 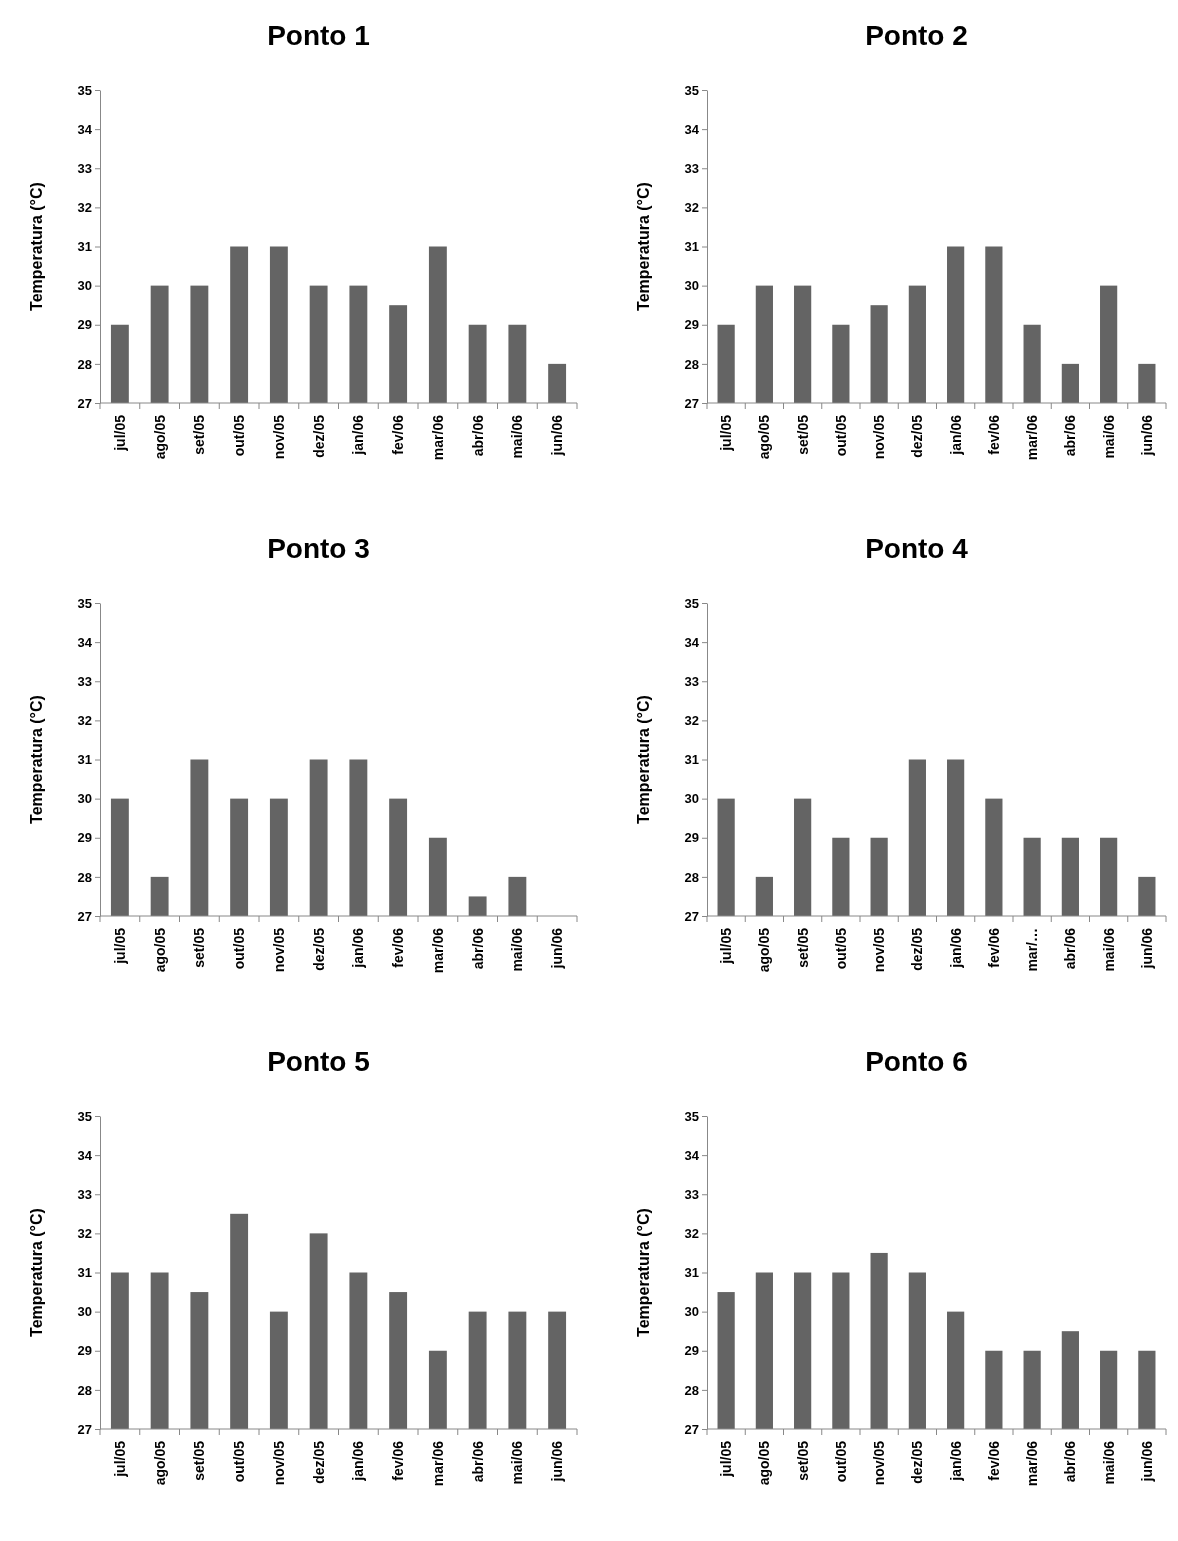 What do you see at coordinates (318, 548) in the screenshot?
I see `chart-title: Ponto 3` at bounding box center [318, 548].